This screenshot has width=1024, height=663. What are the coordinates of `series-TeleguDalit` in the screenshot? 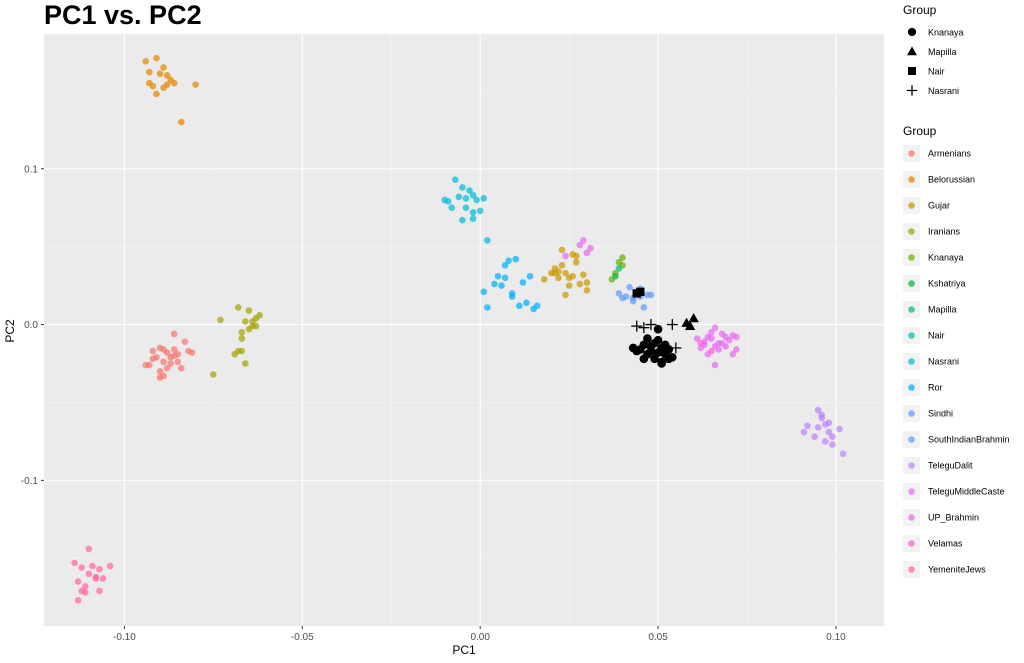 It's located at (823, 432).